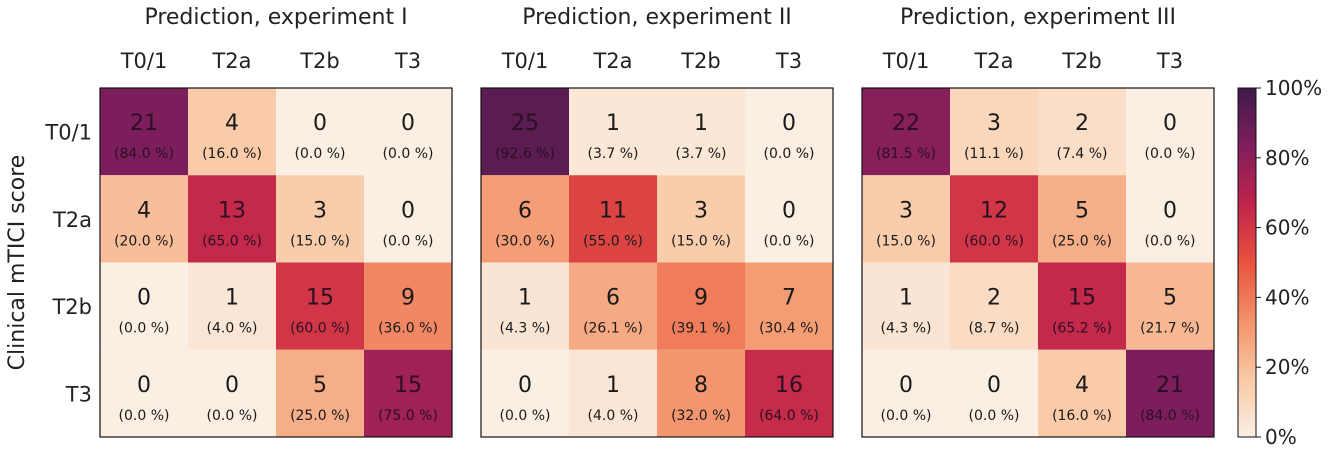  What do you see at coordinates (232, 210) in the screenshot?
I see `cell-count: 13` at bounding box center [232, 210].